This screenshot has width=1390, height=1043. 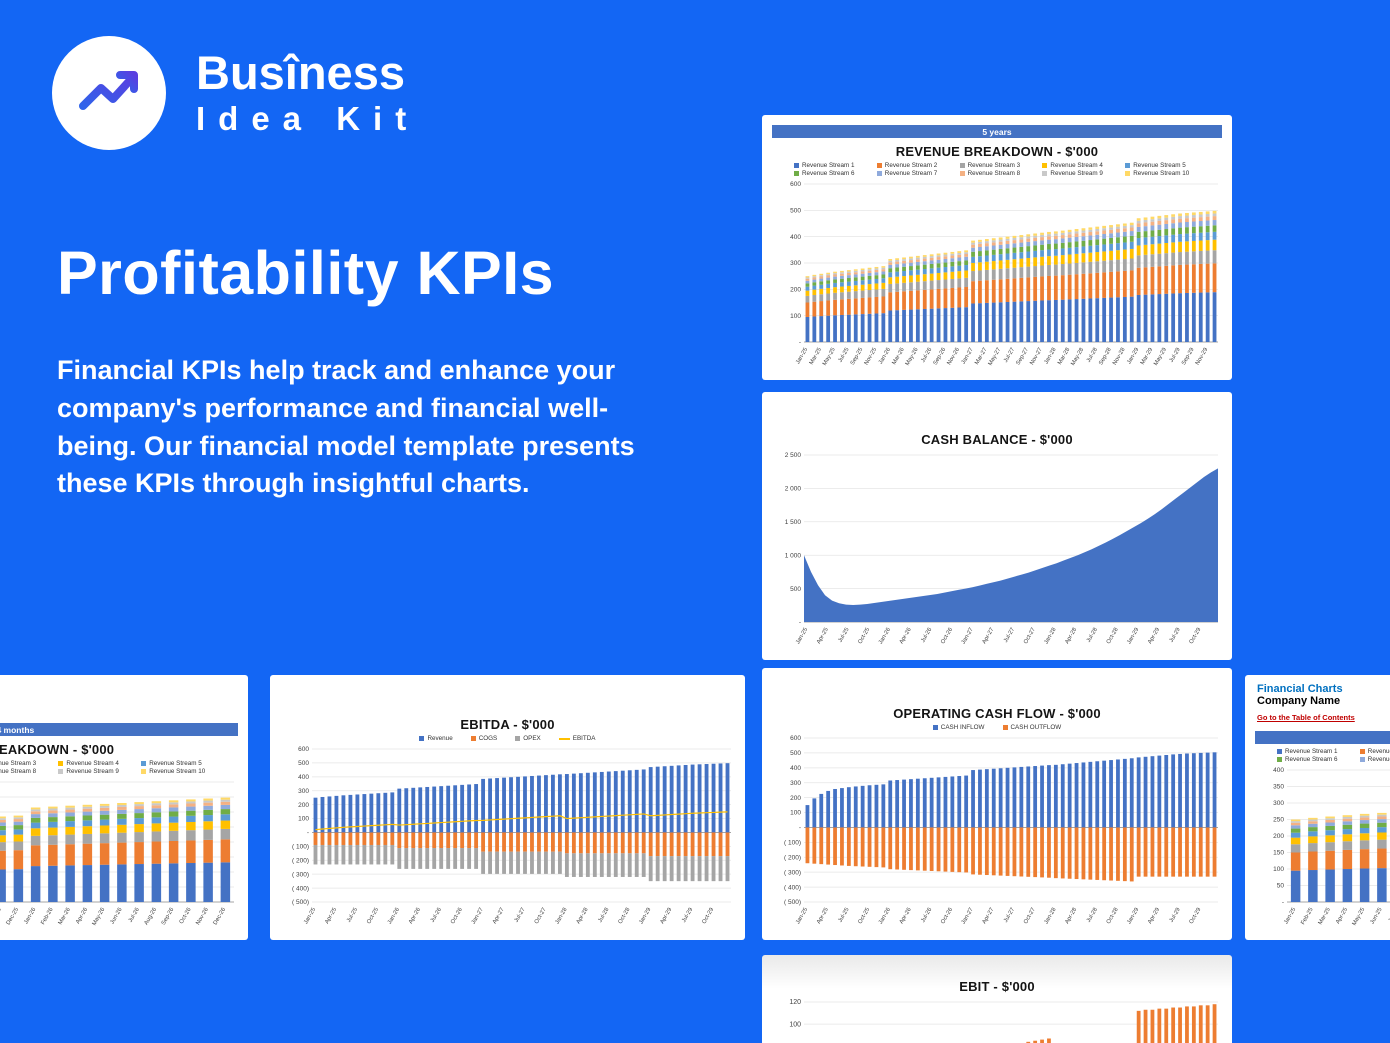 What do you see at coordinates (793, 489) in the screenshot?
I see `svg-text: 2 000` at bounding box center [793, 489].